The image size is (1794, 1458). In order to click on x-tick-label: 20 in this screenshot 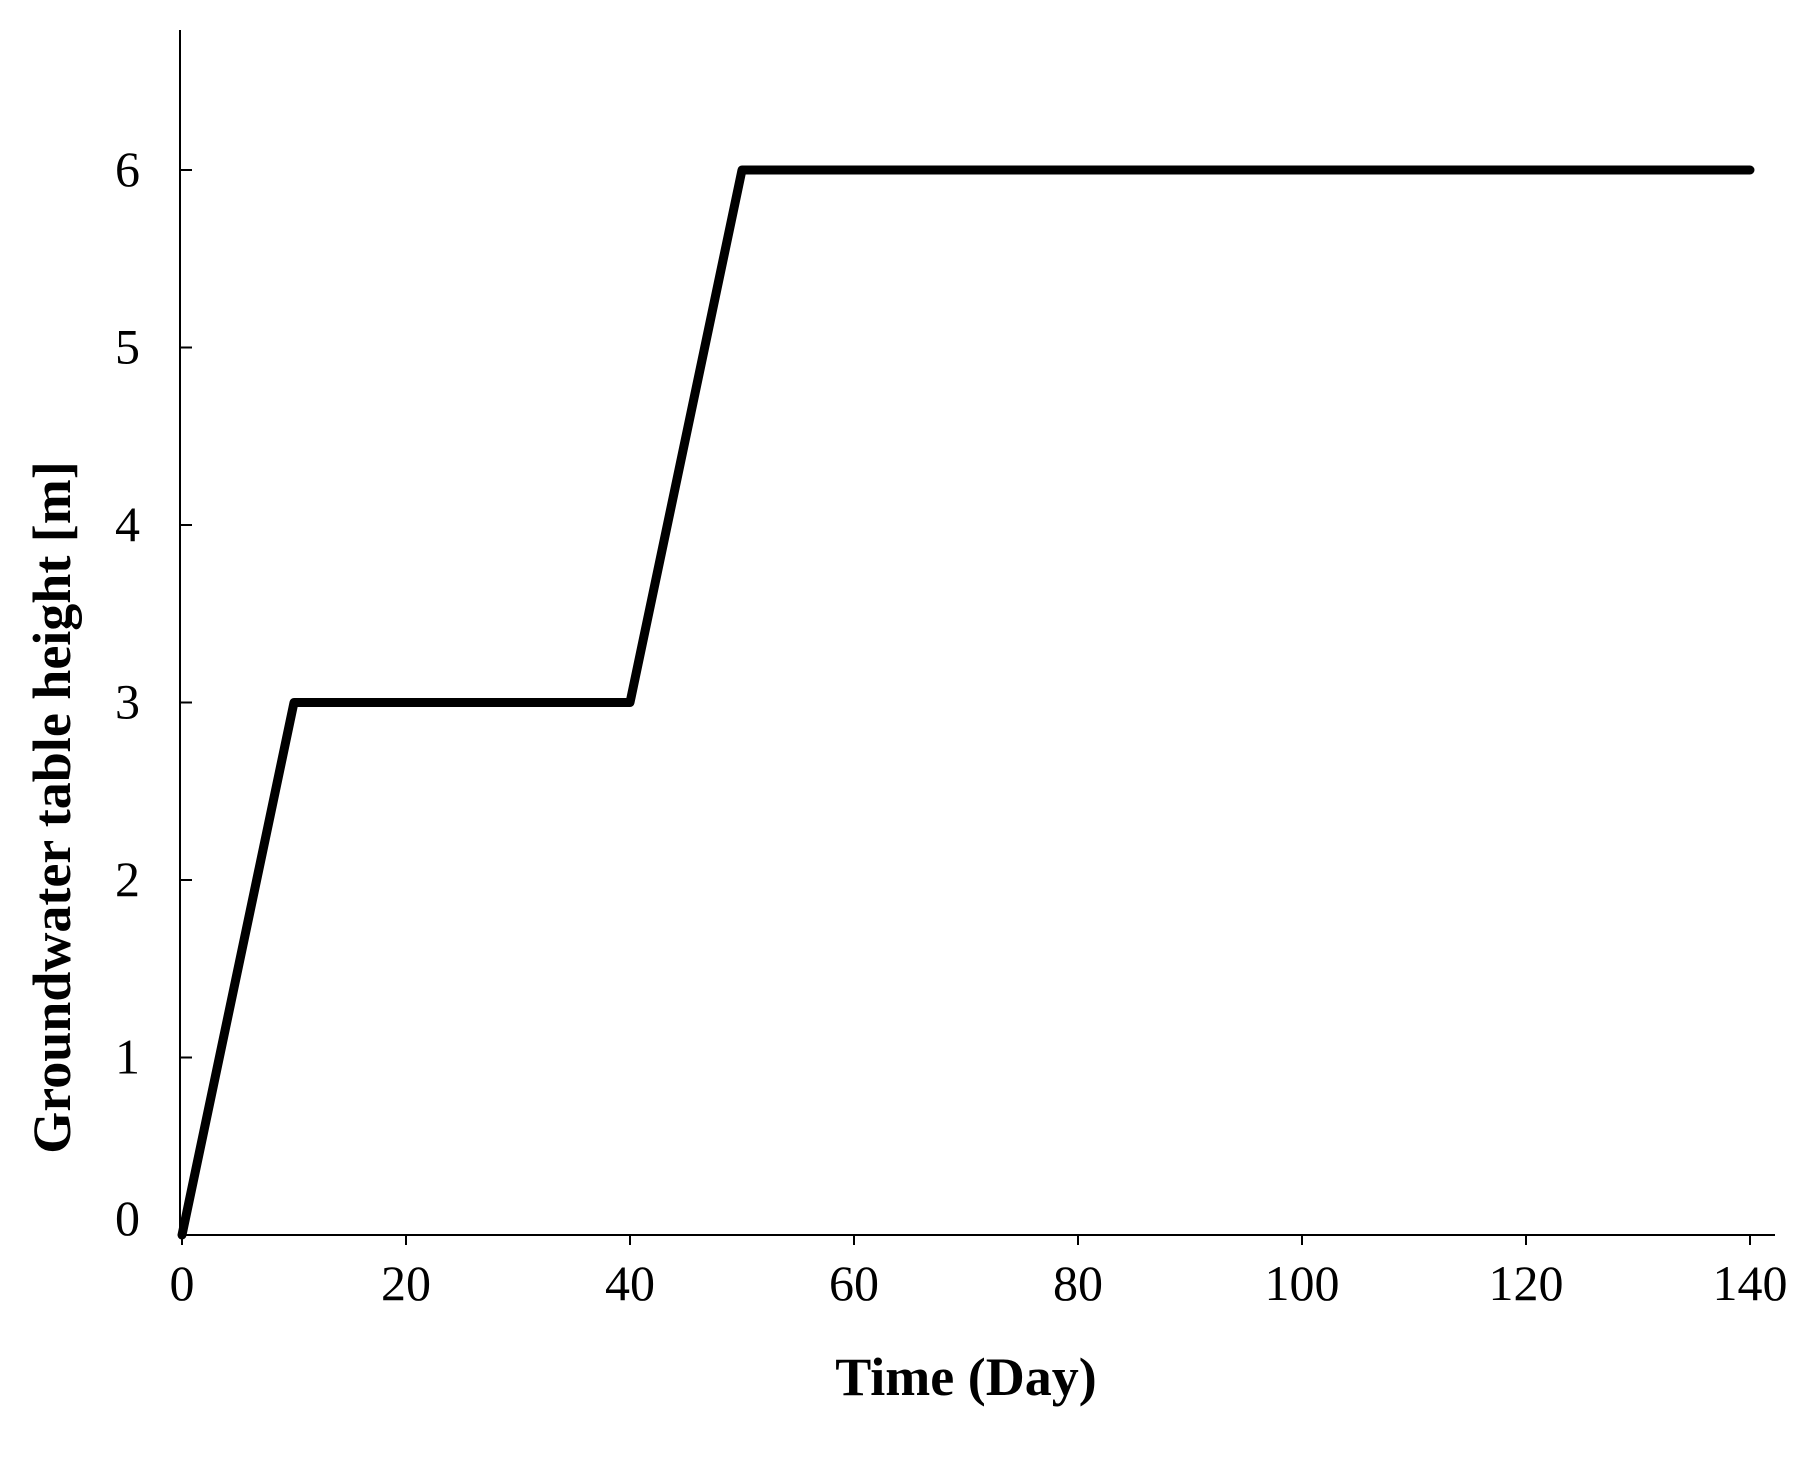, I will do `click(406, 1283)`.